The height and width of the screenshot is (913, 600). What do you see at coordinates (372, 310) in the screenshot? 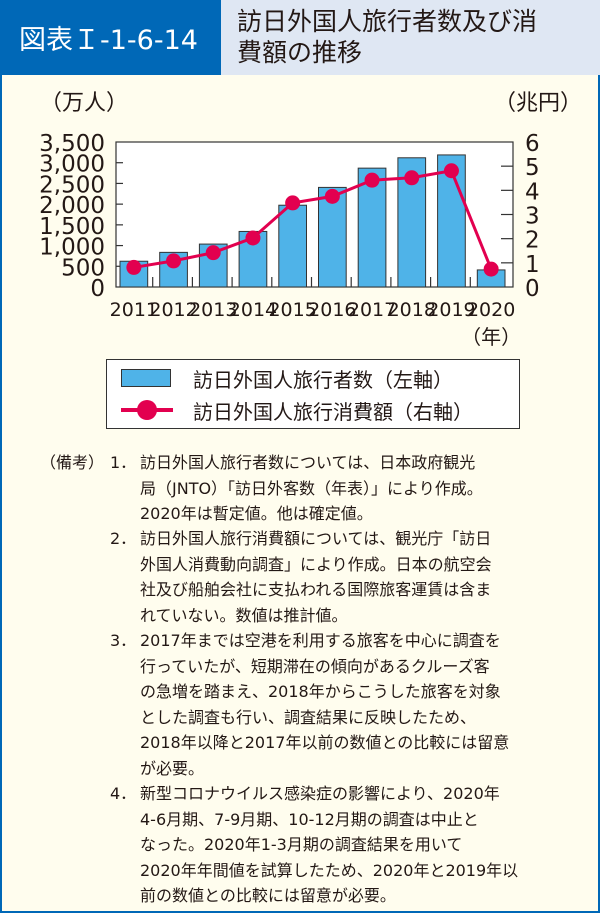
I see `x-tick-label: 2017` at bounding box center [372, 310].